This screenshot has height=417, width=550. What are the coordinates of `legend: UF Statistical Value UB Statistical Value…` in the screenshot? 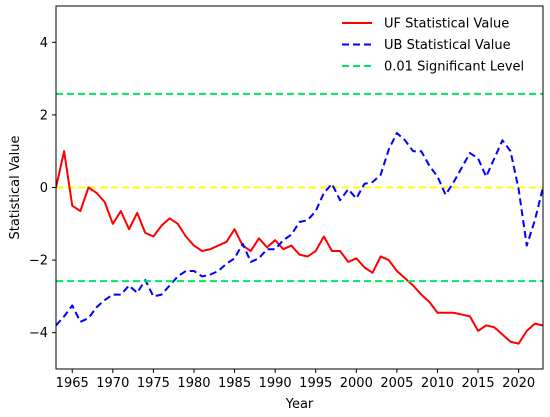 It's located at (433, 46).